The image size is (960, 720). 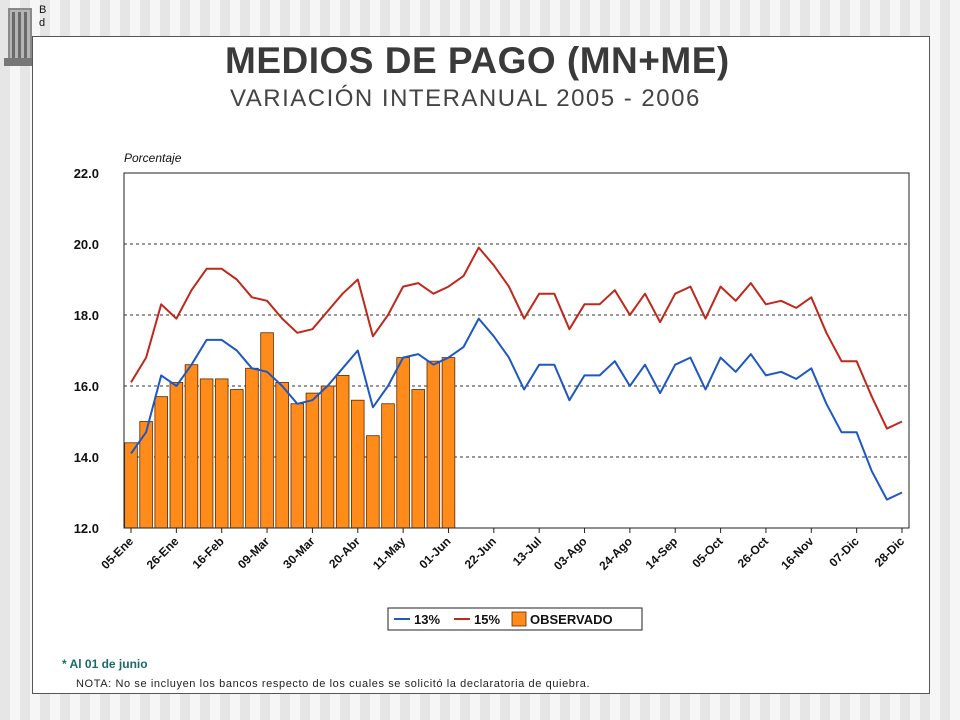 I want to click on x-tick-label: 22-Jun, so click(x=480, y=552).